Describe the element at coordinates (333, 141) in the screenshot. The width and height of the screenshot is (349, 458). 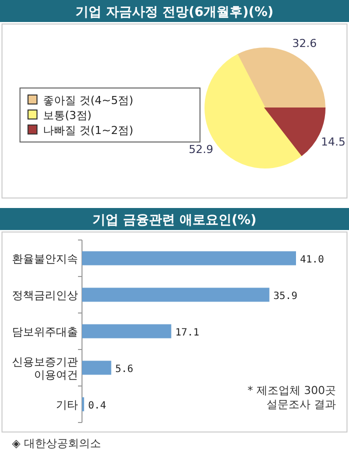
I see `data-label: 14.5` at that location.